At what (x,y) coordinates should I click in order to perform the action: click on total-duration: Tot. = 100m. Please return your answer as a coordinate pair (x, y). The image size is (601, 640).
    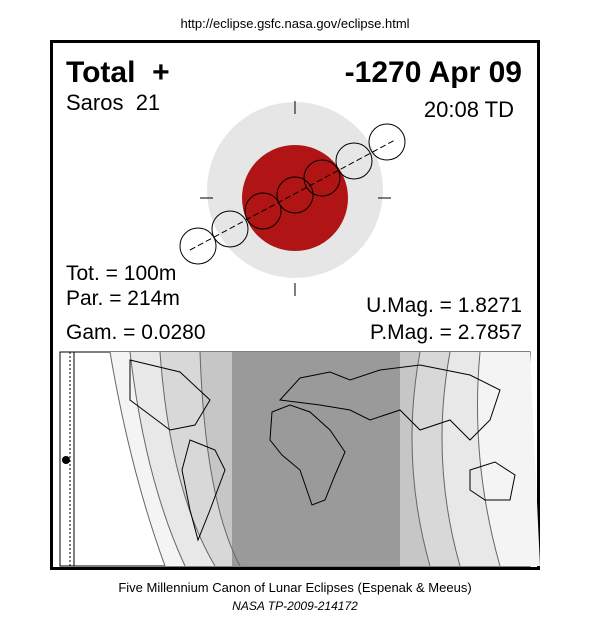
    Looking at the image, I should click on (121, 273).